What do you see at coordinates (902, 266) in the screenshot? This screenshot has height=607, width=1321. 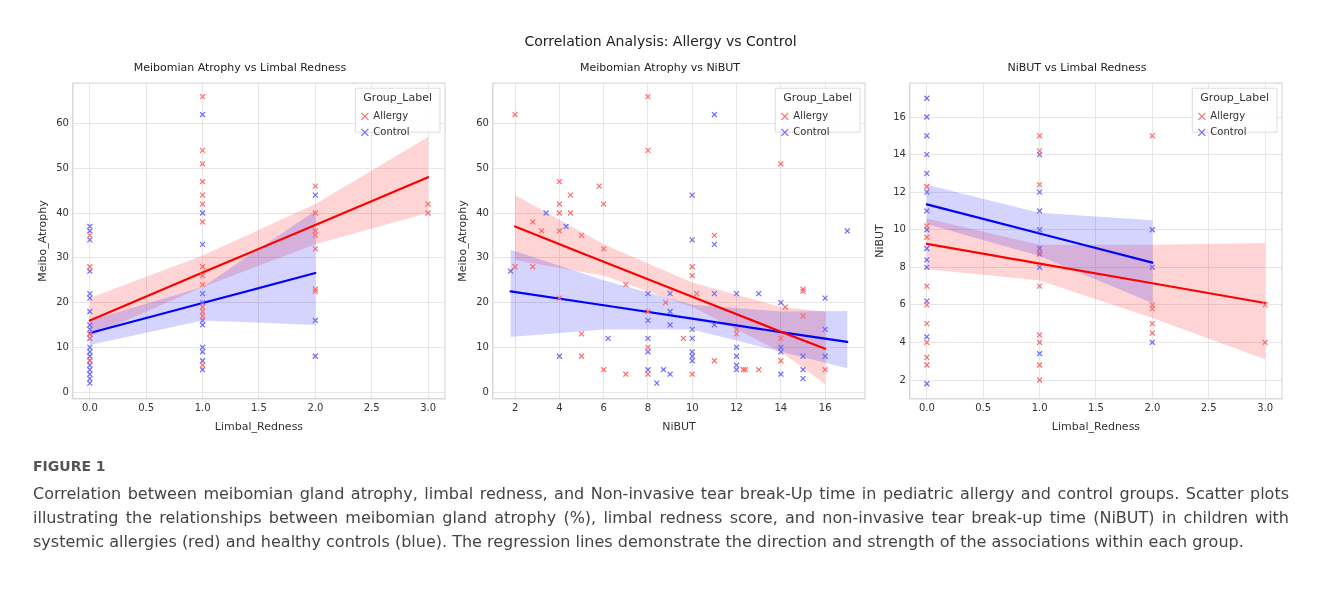 I see `y-tick-label: 8` at bounding box center [902, 266].